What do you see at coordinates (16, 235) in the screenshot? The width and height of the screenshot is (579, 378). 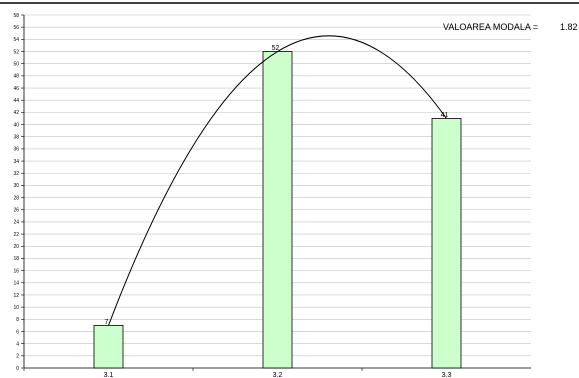 I see `y-tick-label: 22` at bounding box center [16, 235].